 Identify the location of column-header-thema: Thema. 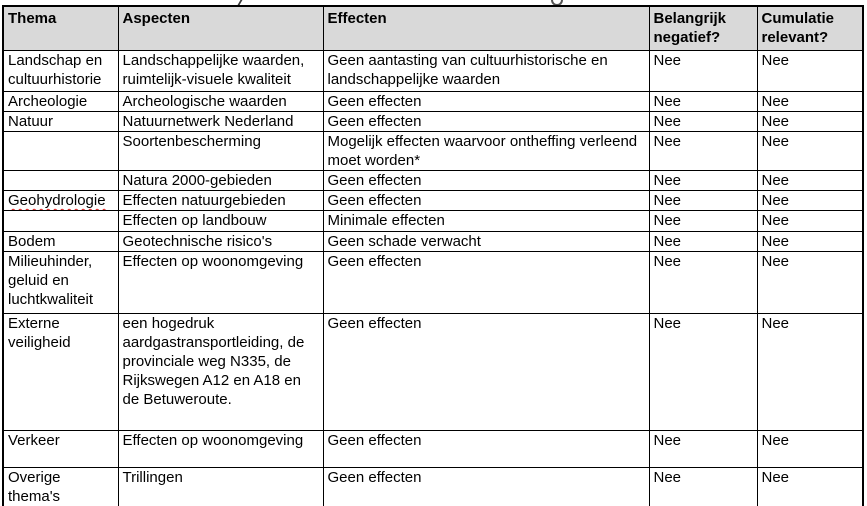
(60, 28).